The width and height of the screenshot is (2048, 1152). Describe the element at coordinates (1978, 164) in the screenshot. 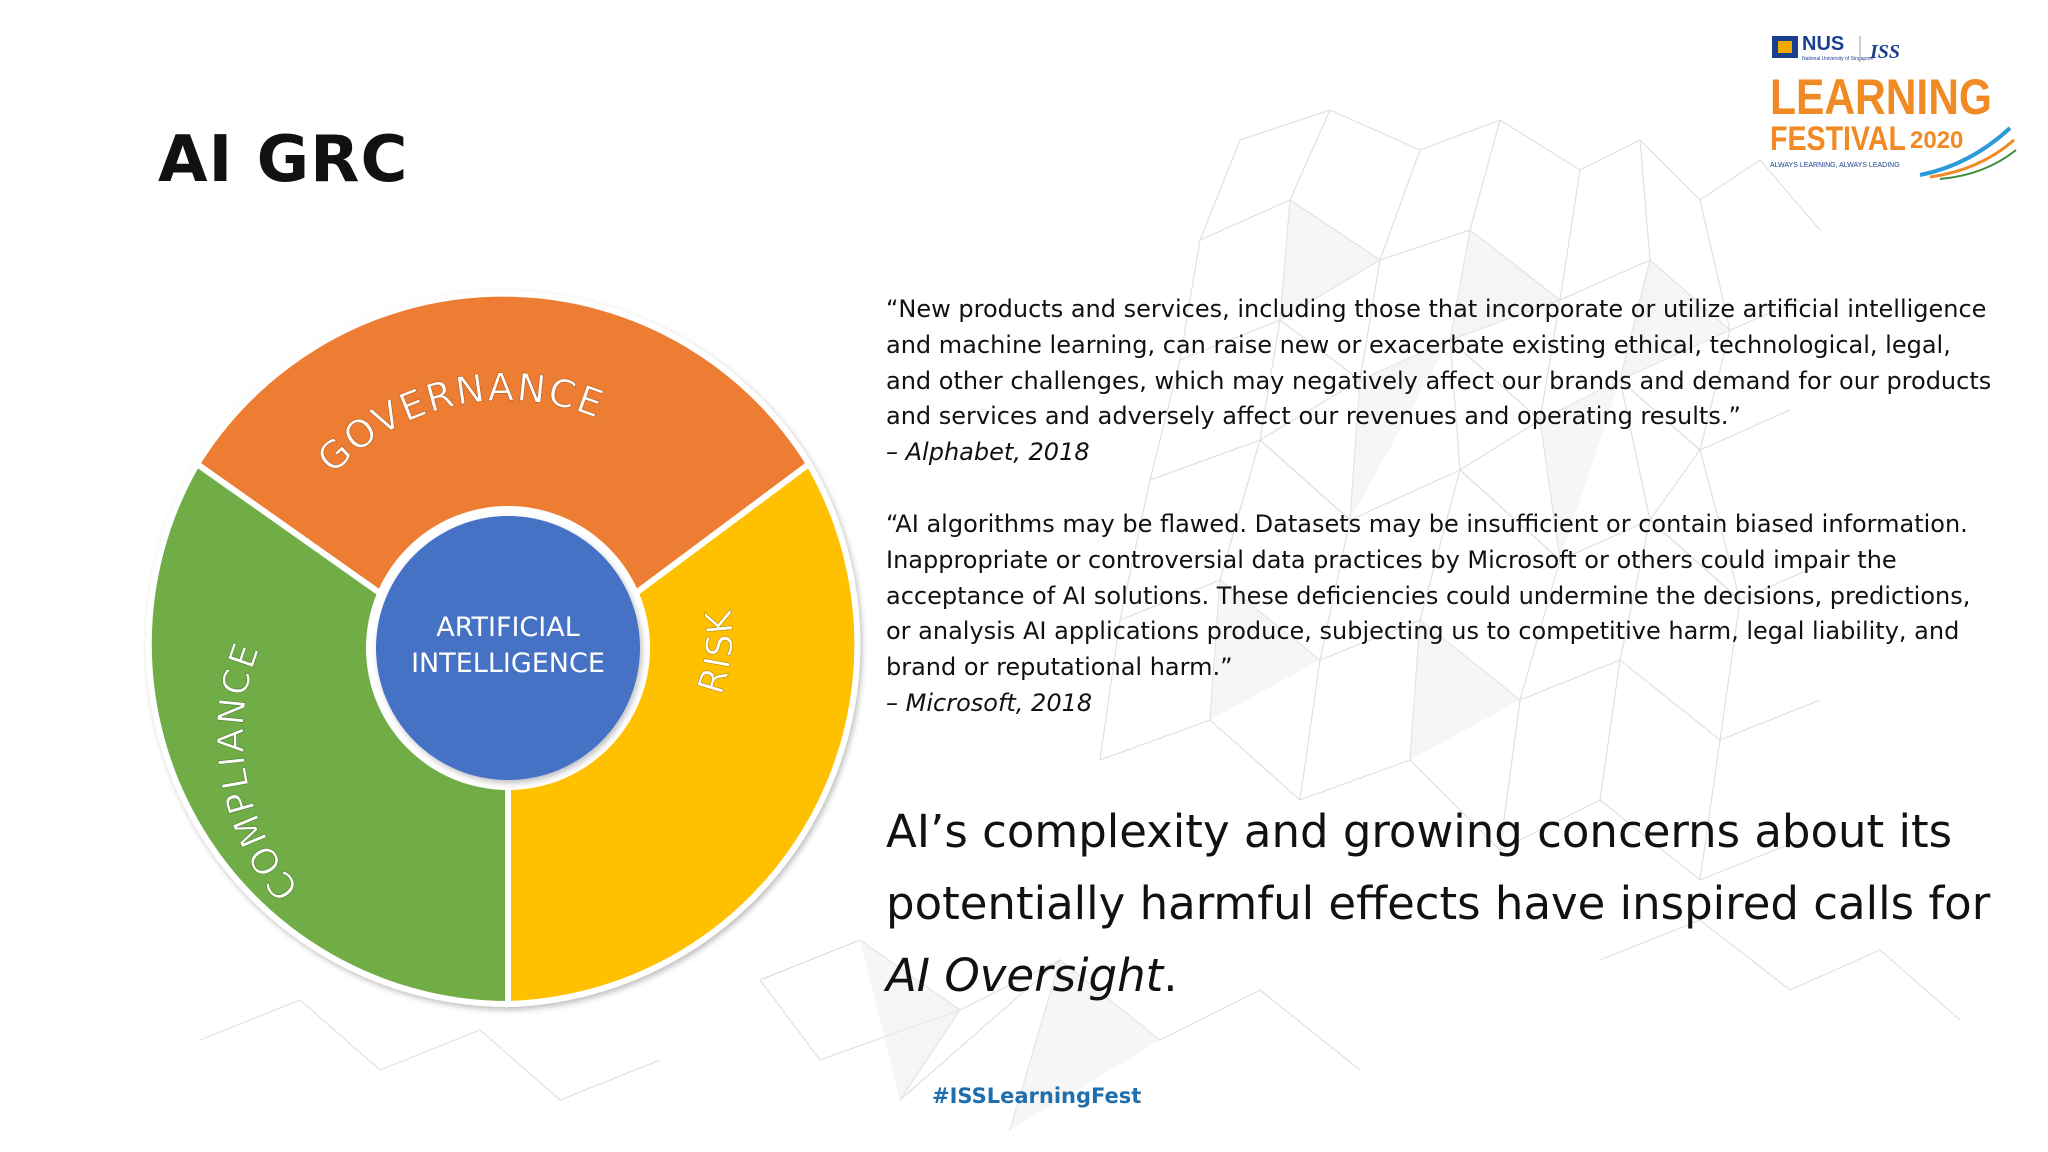

I see `logo-swoosh-green` at that location.